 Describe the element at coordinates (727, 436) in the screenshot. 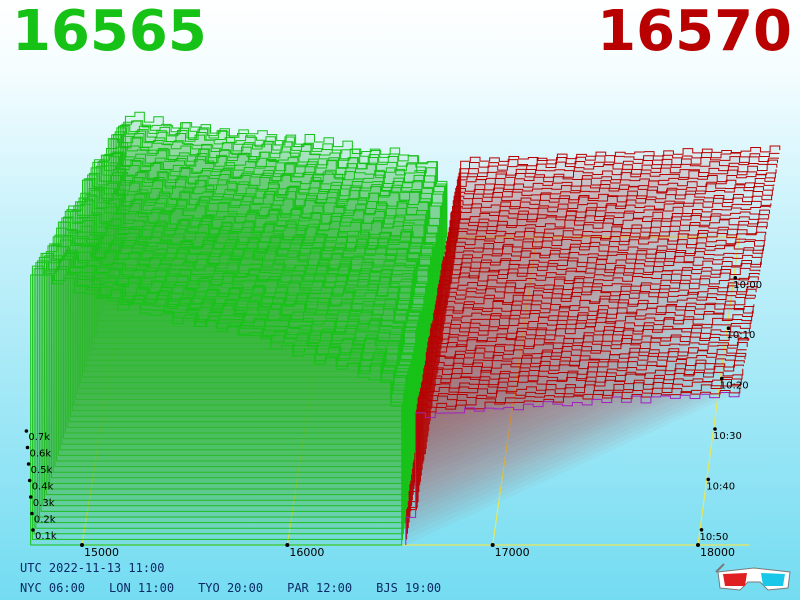

I see `time-tick-label: 10:30` at that location.